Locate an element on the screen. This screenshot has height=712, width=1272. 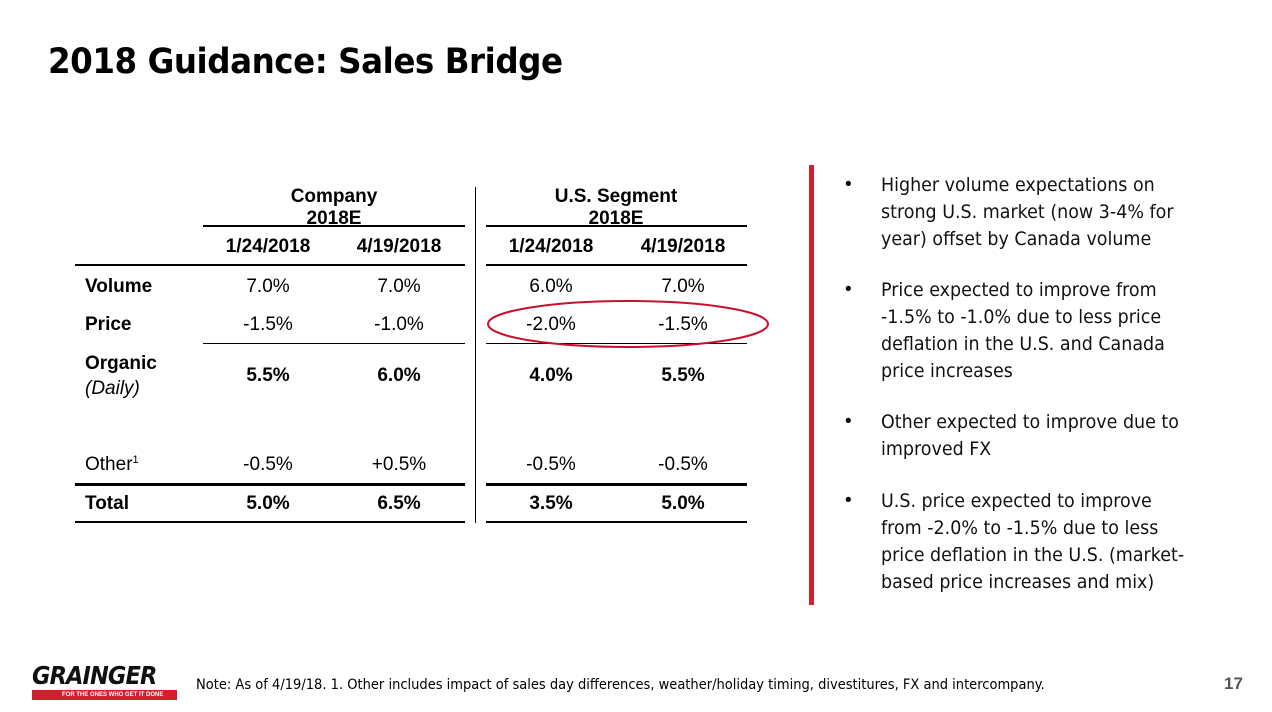
highlight-ellipse is located at coordinates (628, 324).